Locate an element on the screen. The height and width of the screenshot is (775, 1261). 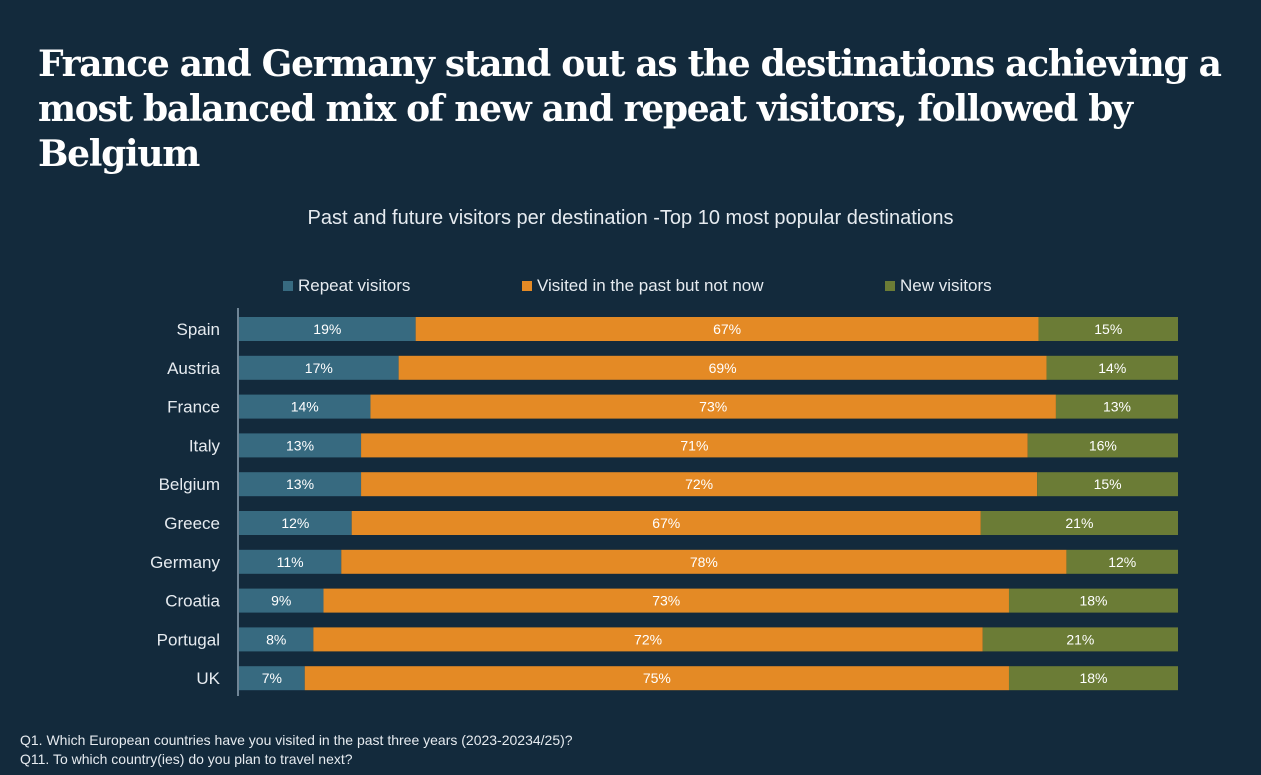
bar-italy-repeat-visitors is located at coordinates (300, 445).